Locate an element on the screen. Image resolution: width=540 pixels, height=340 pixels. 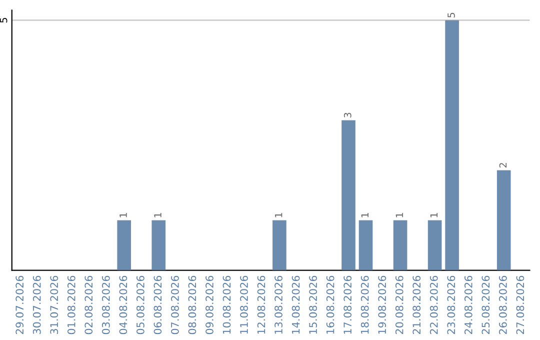
x-tick-label: 06.08.2026 is located at coordinates (158, 305).